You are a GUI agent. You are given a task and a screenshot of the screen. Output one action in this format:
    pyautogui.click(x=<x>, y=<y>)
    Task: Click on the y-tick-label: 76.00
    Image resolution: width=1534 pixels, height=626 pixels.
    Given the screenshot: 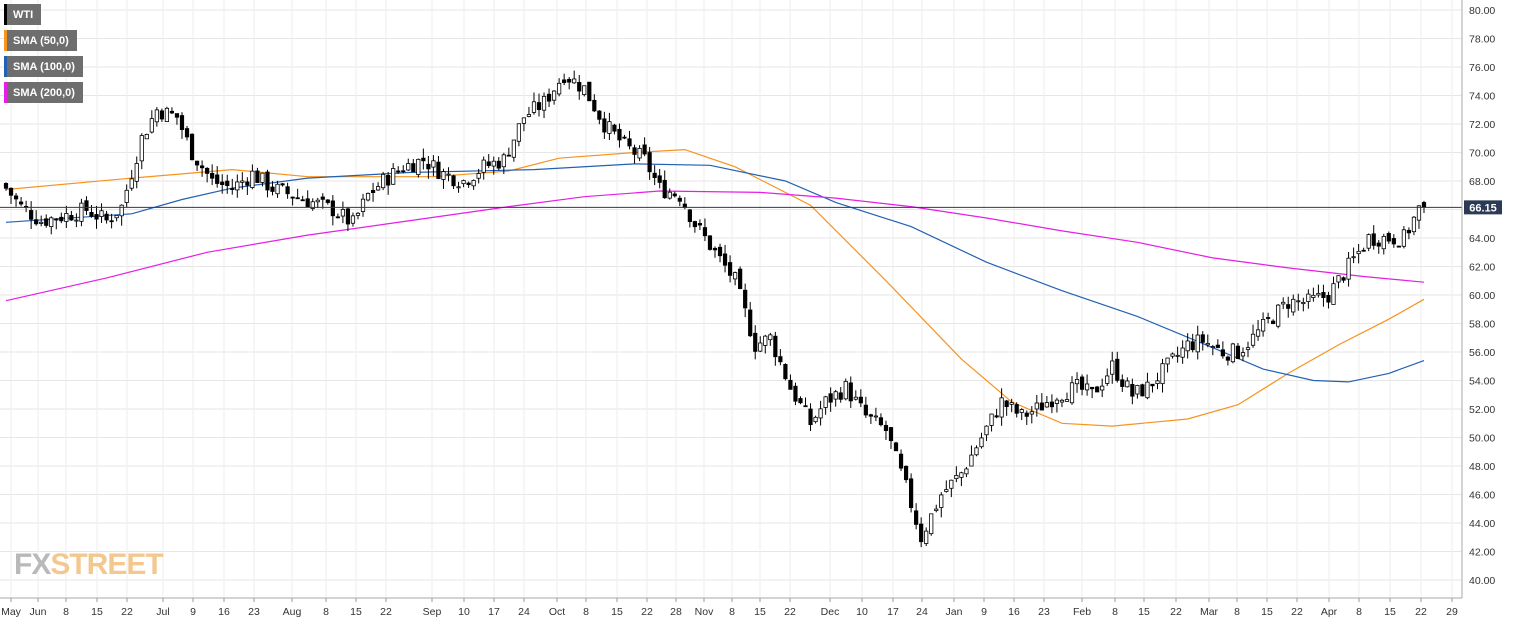 What is the action you would take?
    pyautogui.click(x=1482, y=68)
    